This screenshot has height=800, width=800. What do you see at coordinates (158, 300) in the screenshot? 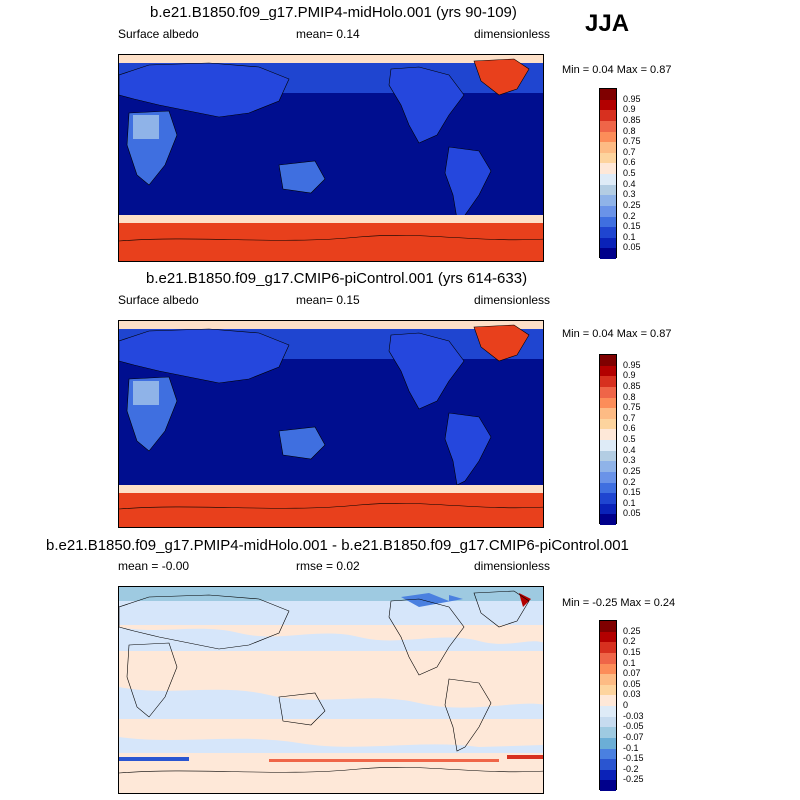
I see `panel-2-variable-label: Surface albedo` at bounding box center [158, 300].